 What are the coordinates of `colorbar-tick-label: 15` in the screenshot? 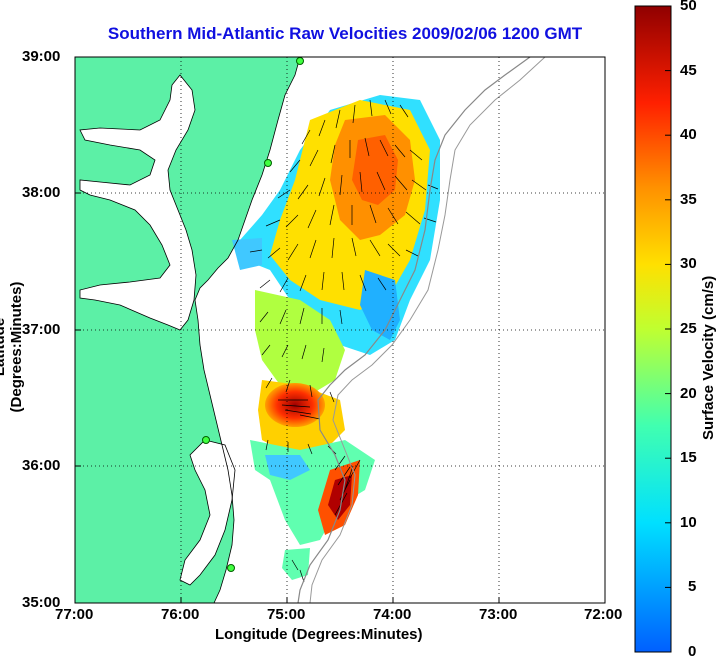 It's located at (688, 457).